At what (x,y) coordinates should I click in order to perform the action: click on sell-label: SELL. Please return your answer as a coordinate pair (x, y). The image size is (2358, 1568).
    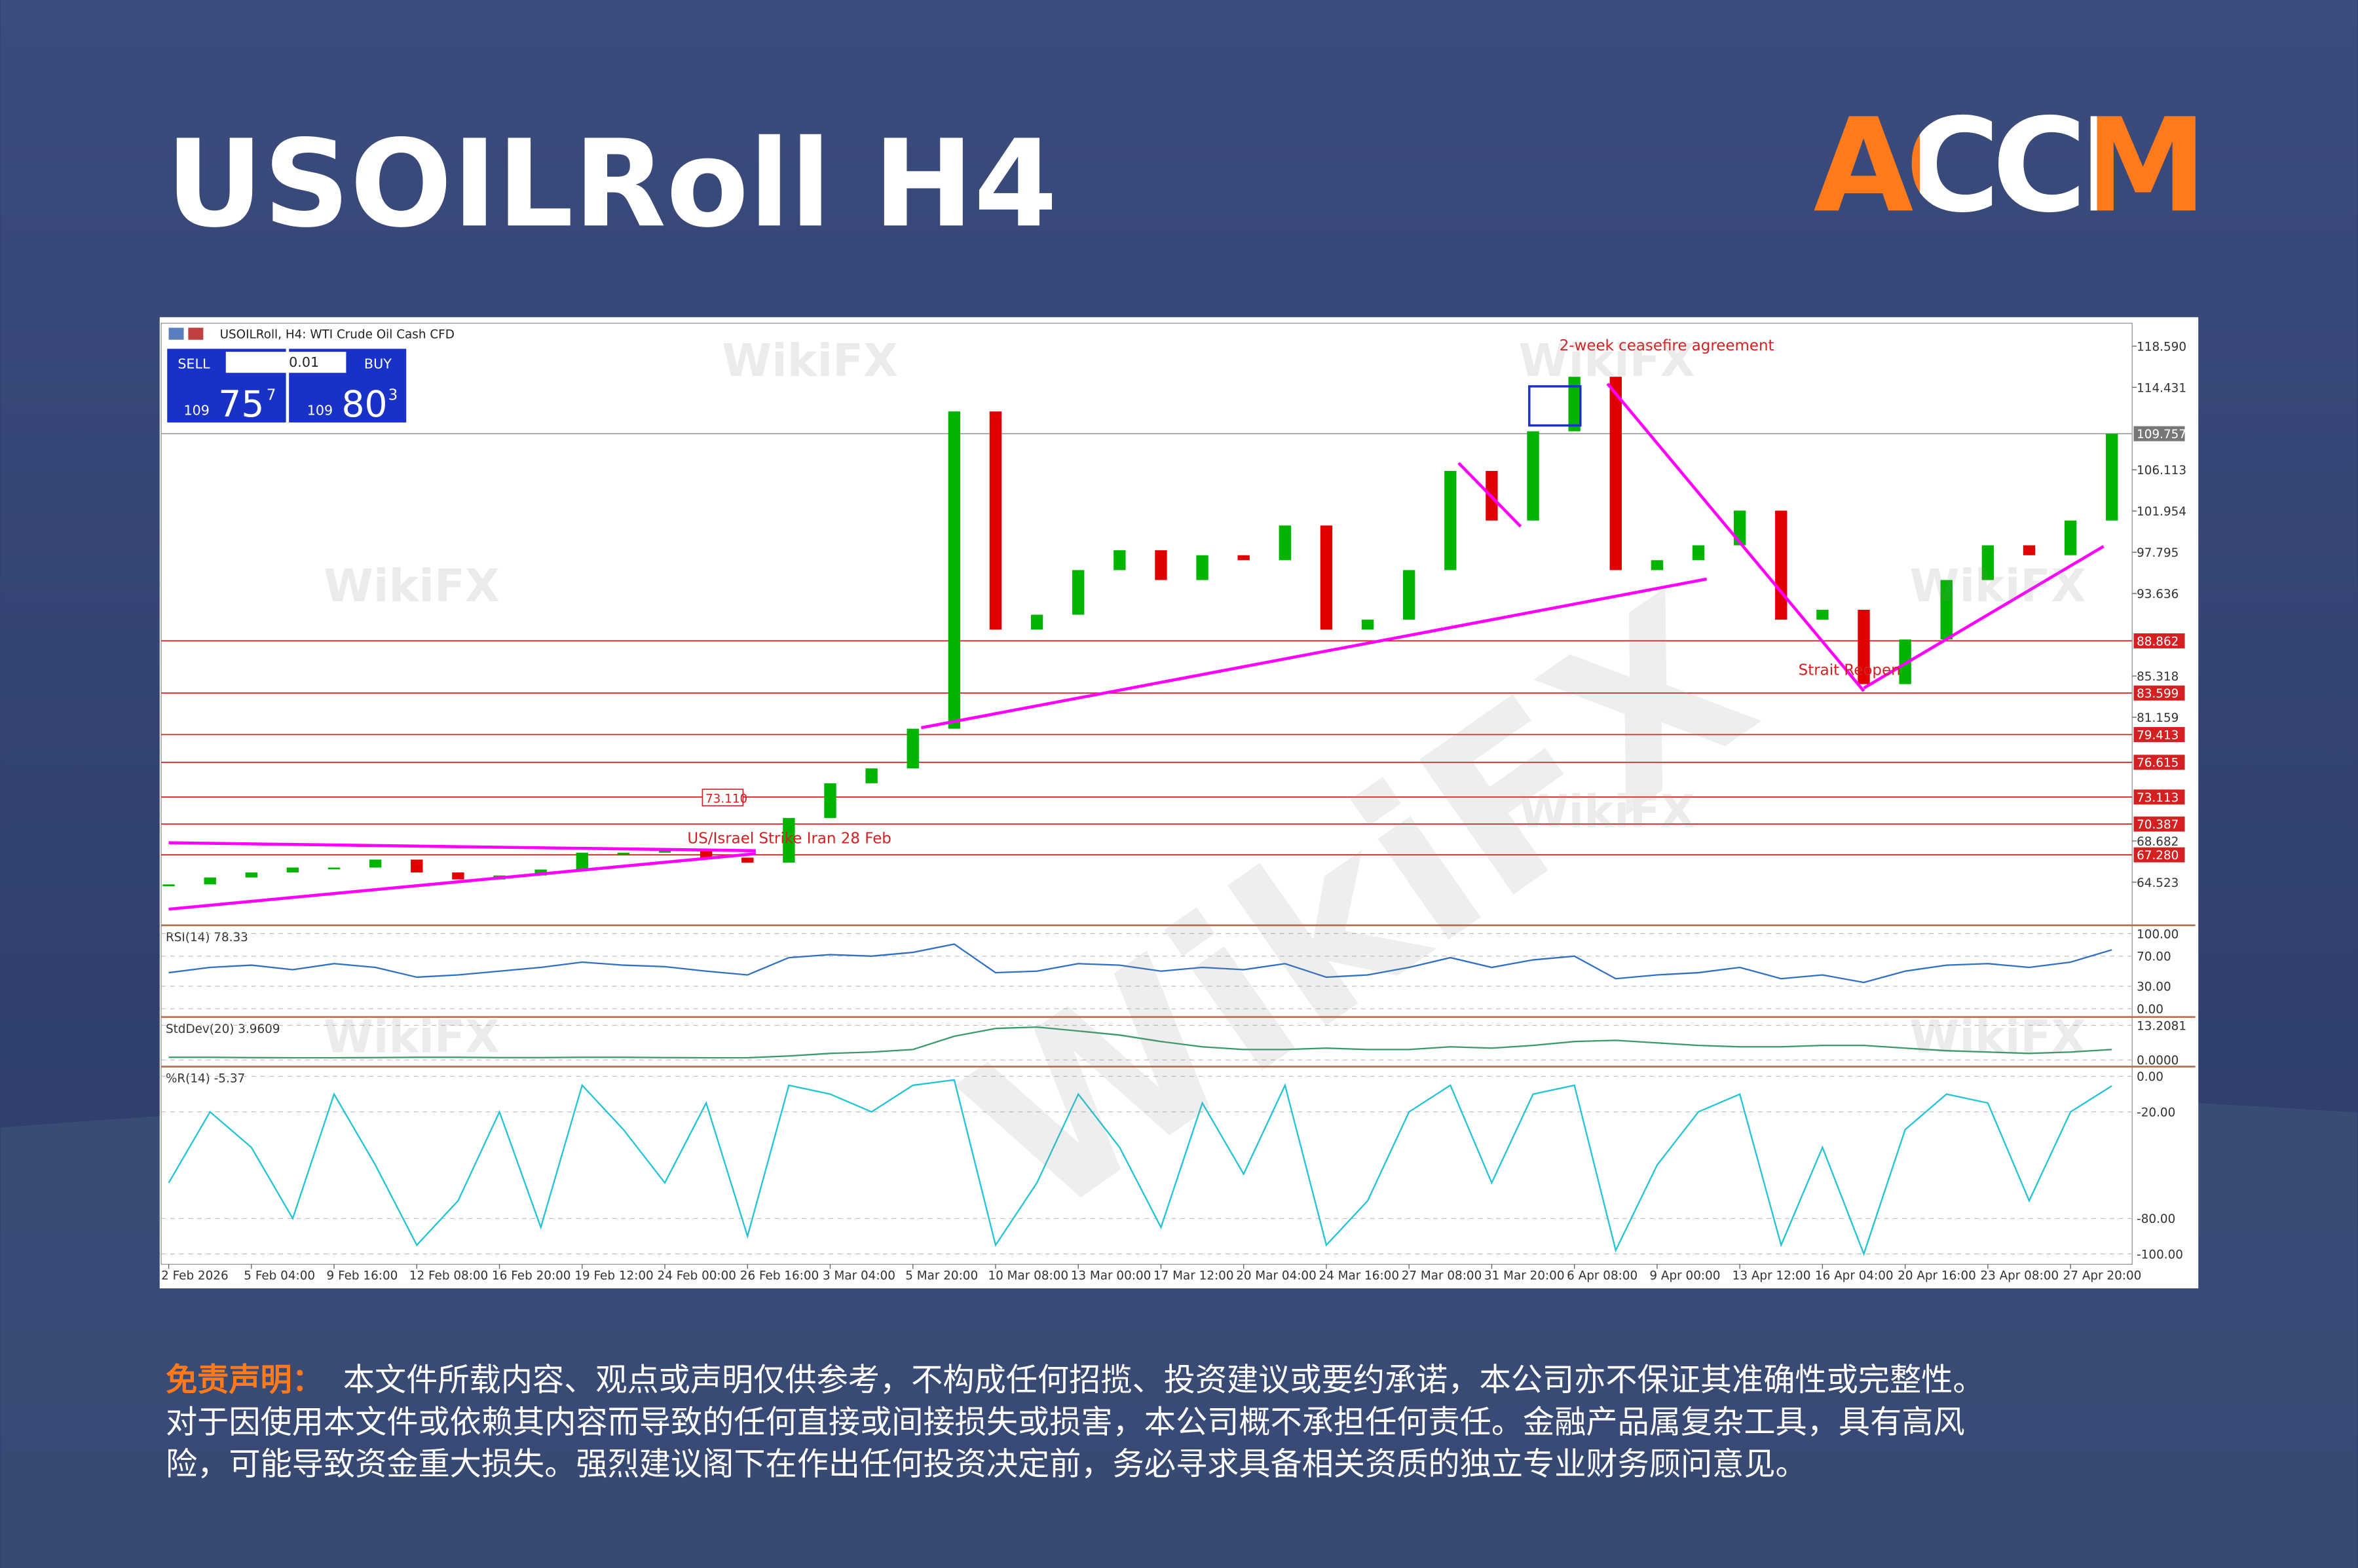
    Looking at the image, I should click on (194, 363).